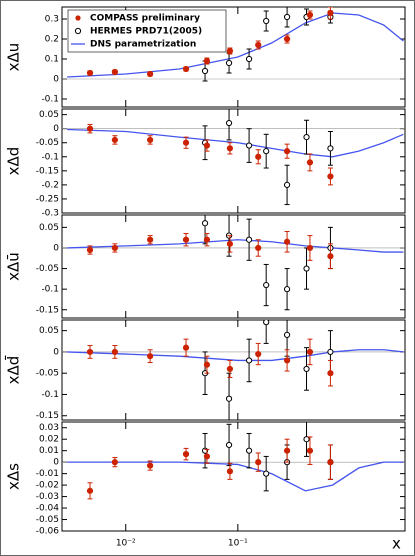  Describe the element at coordinates (49, 440) in the screenshot. I see `y-tick-label: 0.02` at that location.